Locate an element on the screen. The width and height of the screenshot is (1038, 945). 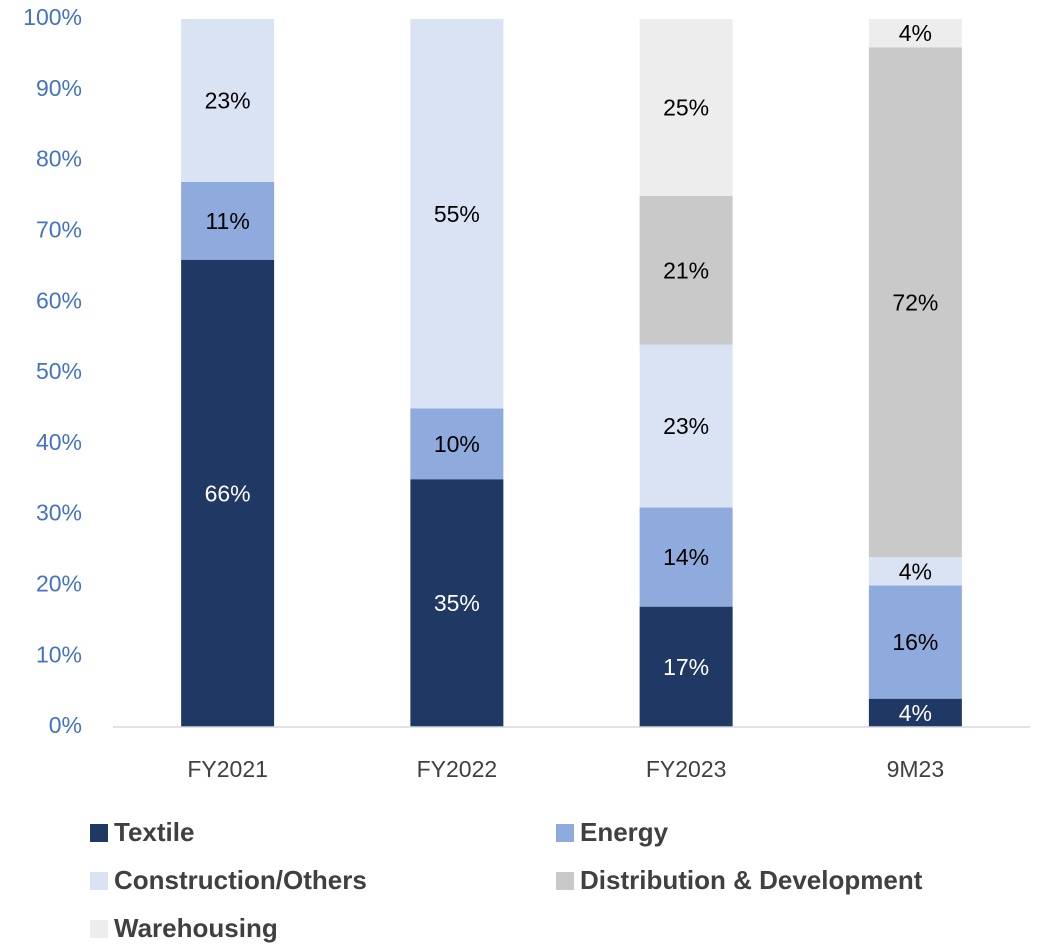
y-tick-label: 70% is located at coordinates (59, 229).